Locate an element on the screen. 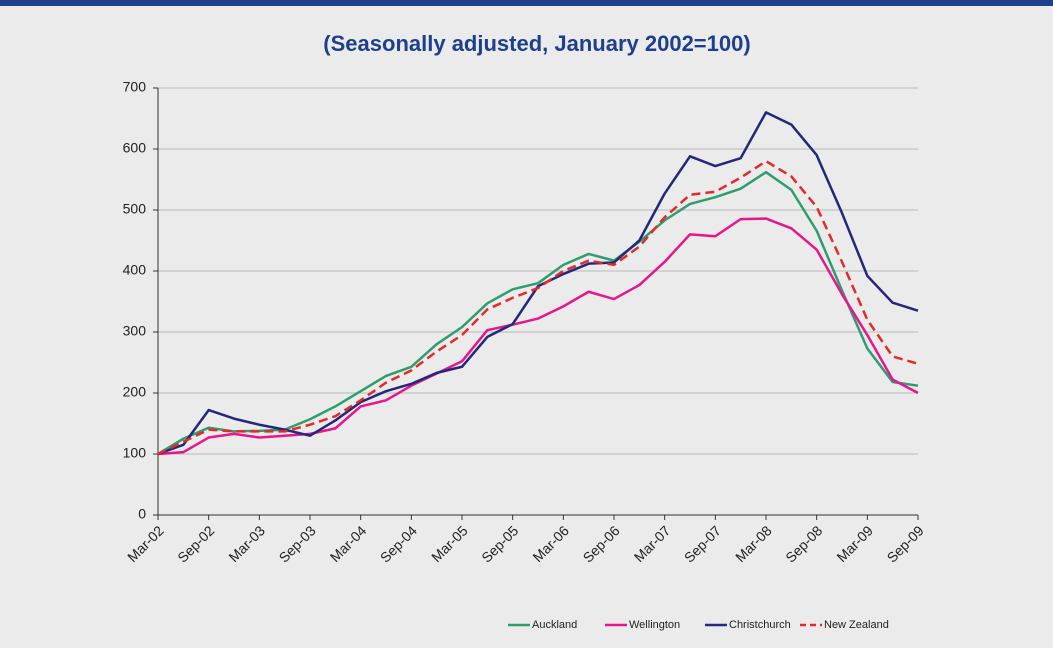 The height and width of the screenshot is (648, 1053). top-bar is located at coordinates (526, 3).